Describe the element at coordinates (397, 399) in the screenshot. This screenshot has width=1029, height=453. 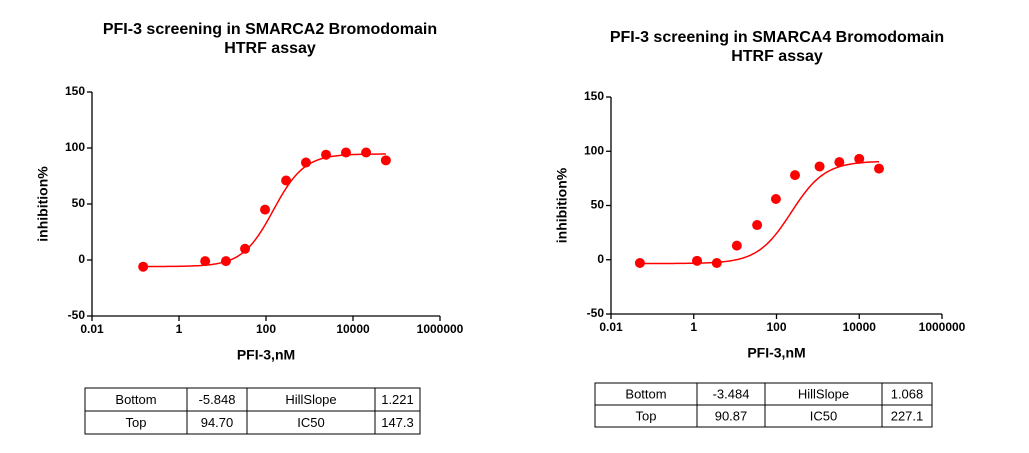
I see `table-cell-text: 1.221` at that location.